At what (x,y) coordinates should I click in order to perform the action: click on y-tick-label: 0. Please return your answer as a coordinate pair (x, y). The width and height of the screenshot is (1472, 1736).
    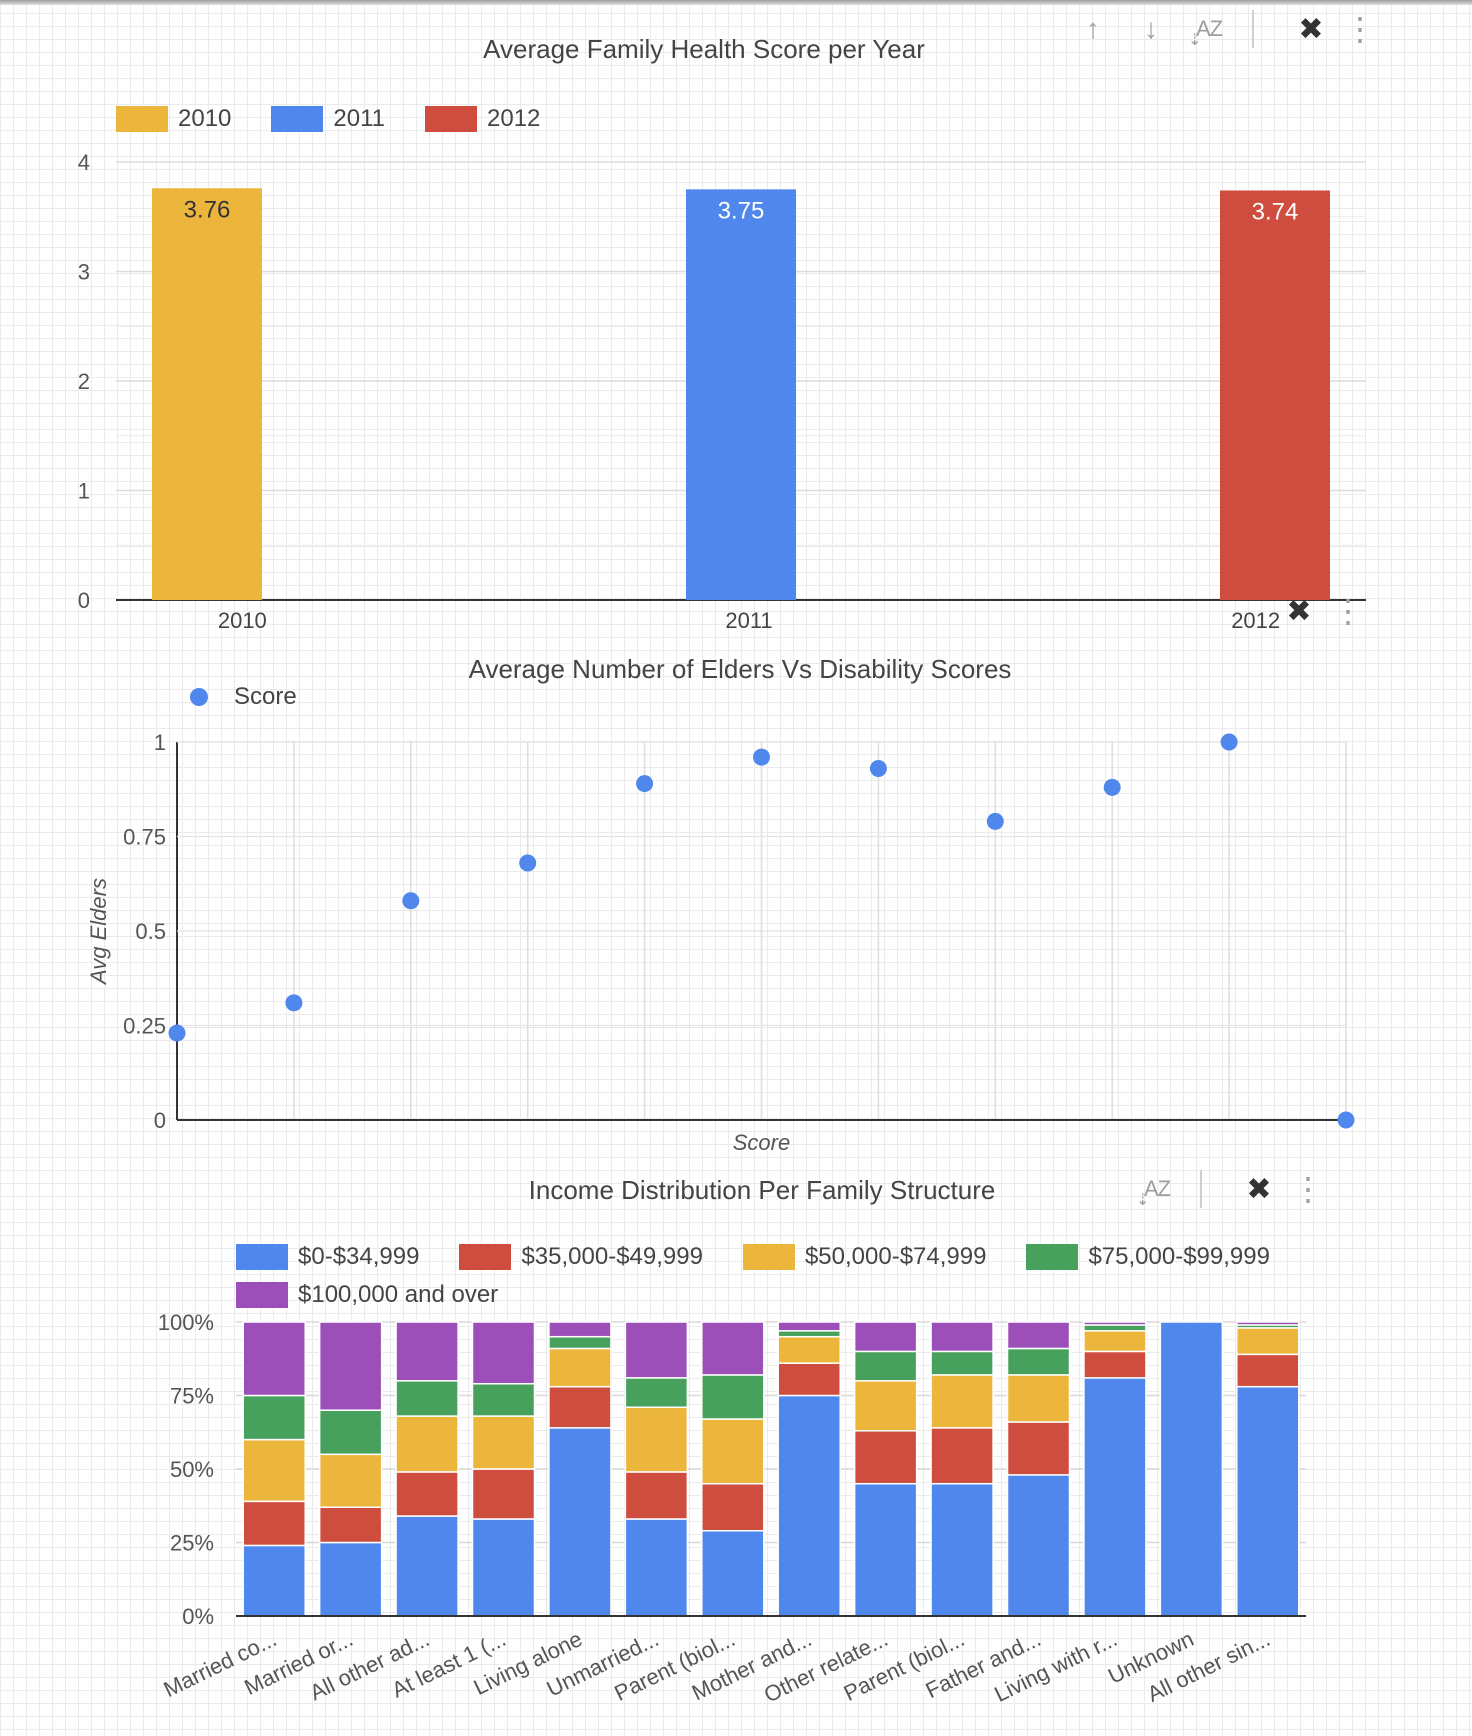
    Looking at the image, I should click on (84, 600).